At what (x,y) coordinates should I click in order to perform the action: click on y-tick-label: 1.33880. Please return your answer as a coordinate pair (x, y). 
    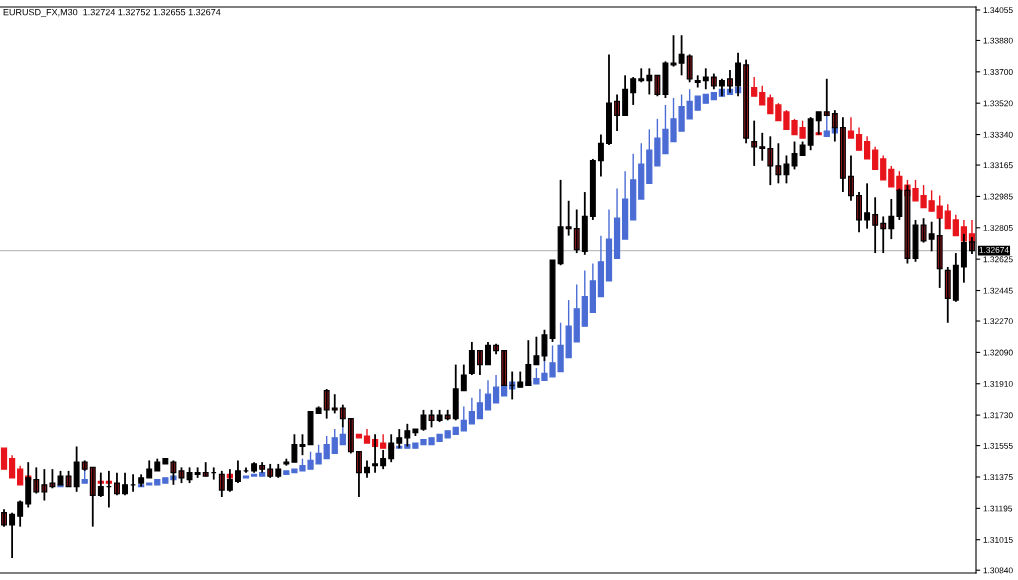
    Looking at the image, I should click on (998, 40).